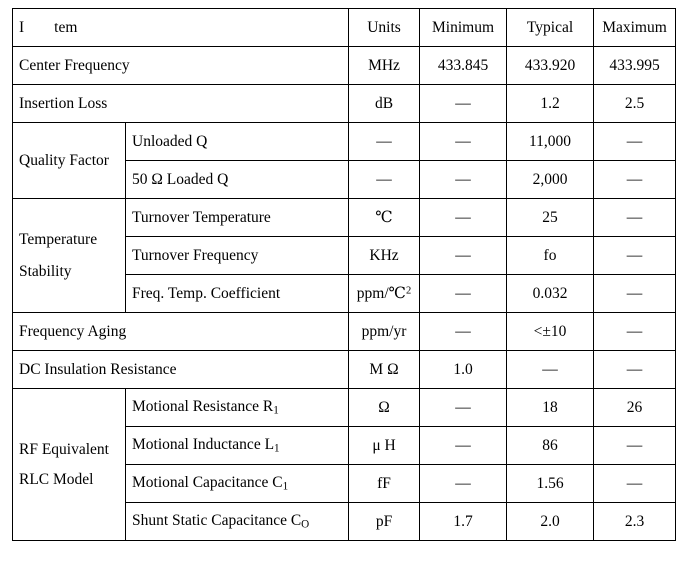 This screenshot has height=567, width=687. I want to click on cell-typical: —, so click(550, 369).